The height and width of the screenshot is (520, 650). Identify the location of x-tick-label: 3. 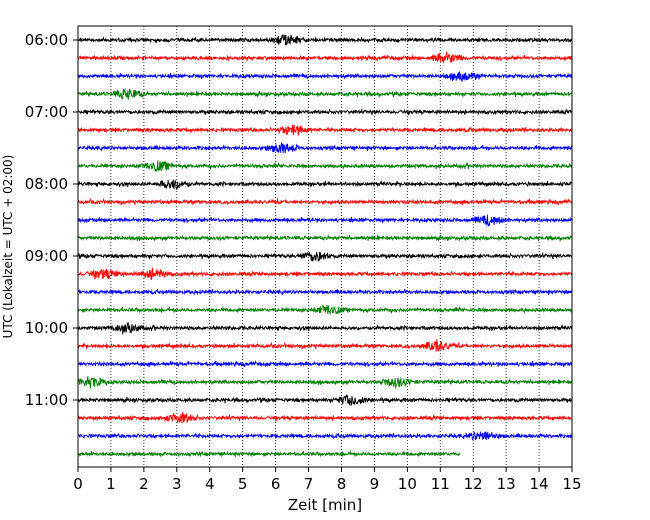
(177, 484).